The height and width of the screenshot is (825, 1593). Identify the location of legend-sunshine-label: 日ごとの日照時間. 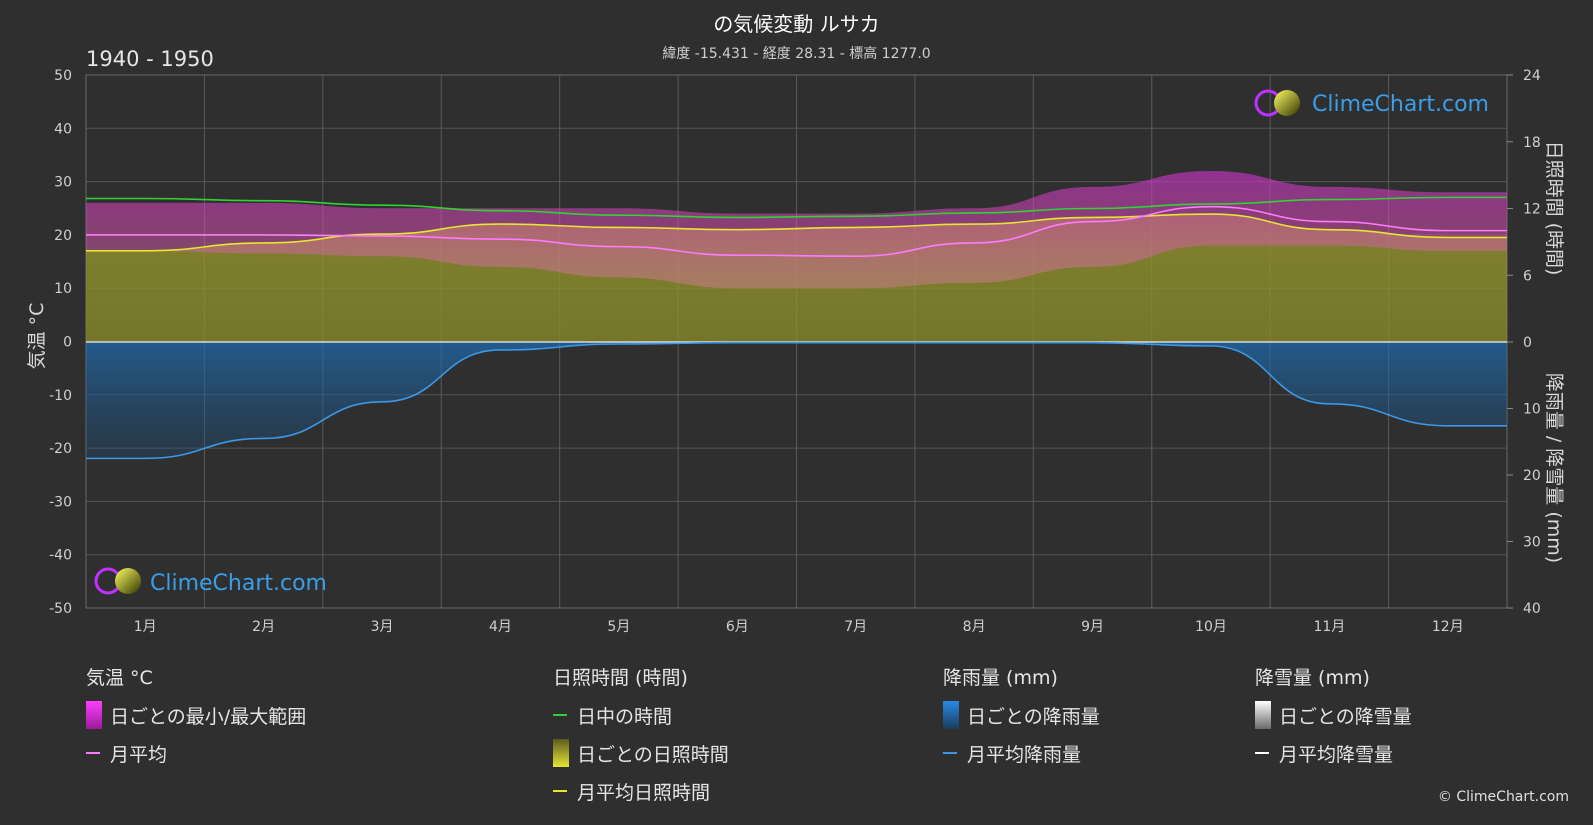
(653, 754).